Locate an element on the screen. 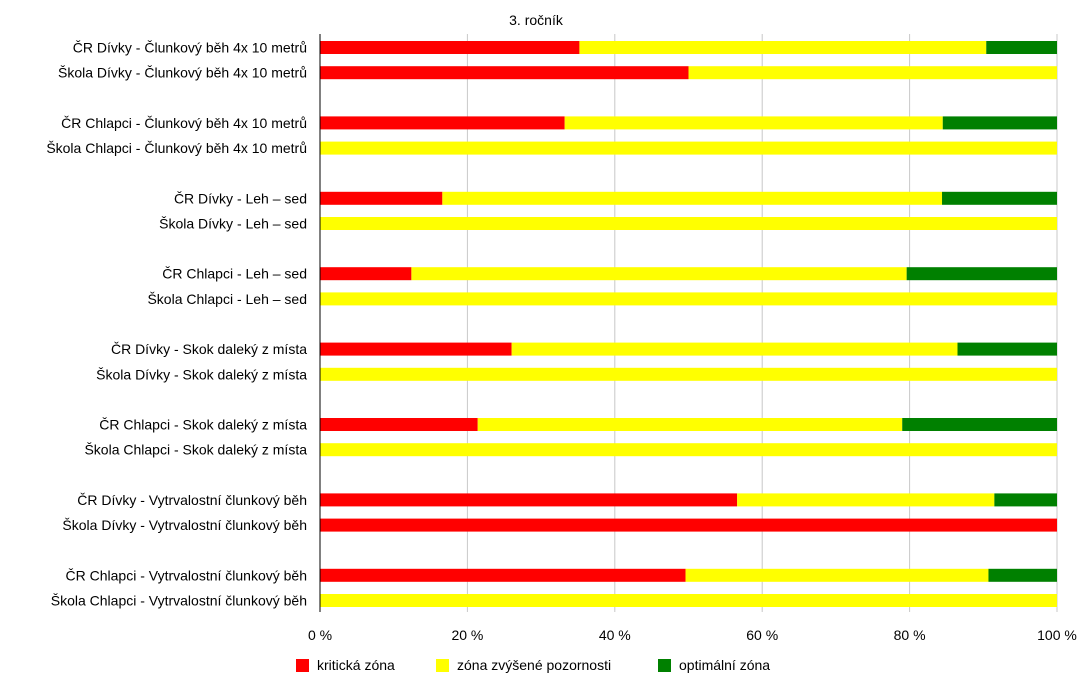 This screenshot has height=678, width=1081. category-label: Škola Chlapci - Leh – sed is located at coordinates (227, 299).